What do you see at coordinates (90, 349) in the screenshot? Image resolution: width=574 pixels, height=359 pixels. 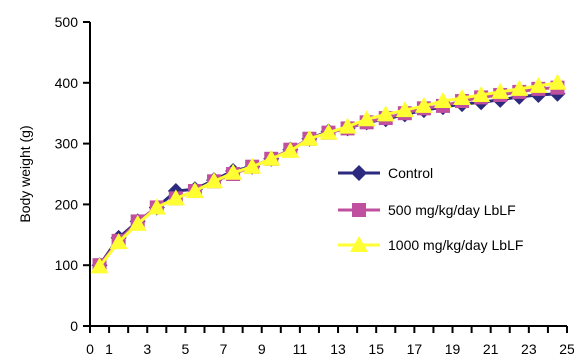 I see `x-tick-label: 0` at bounding box center [90, 349].